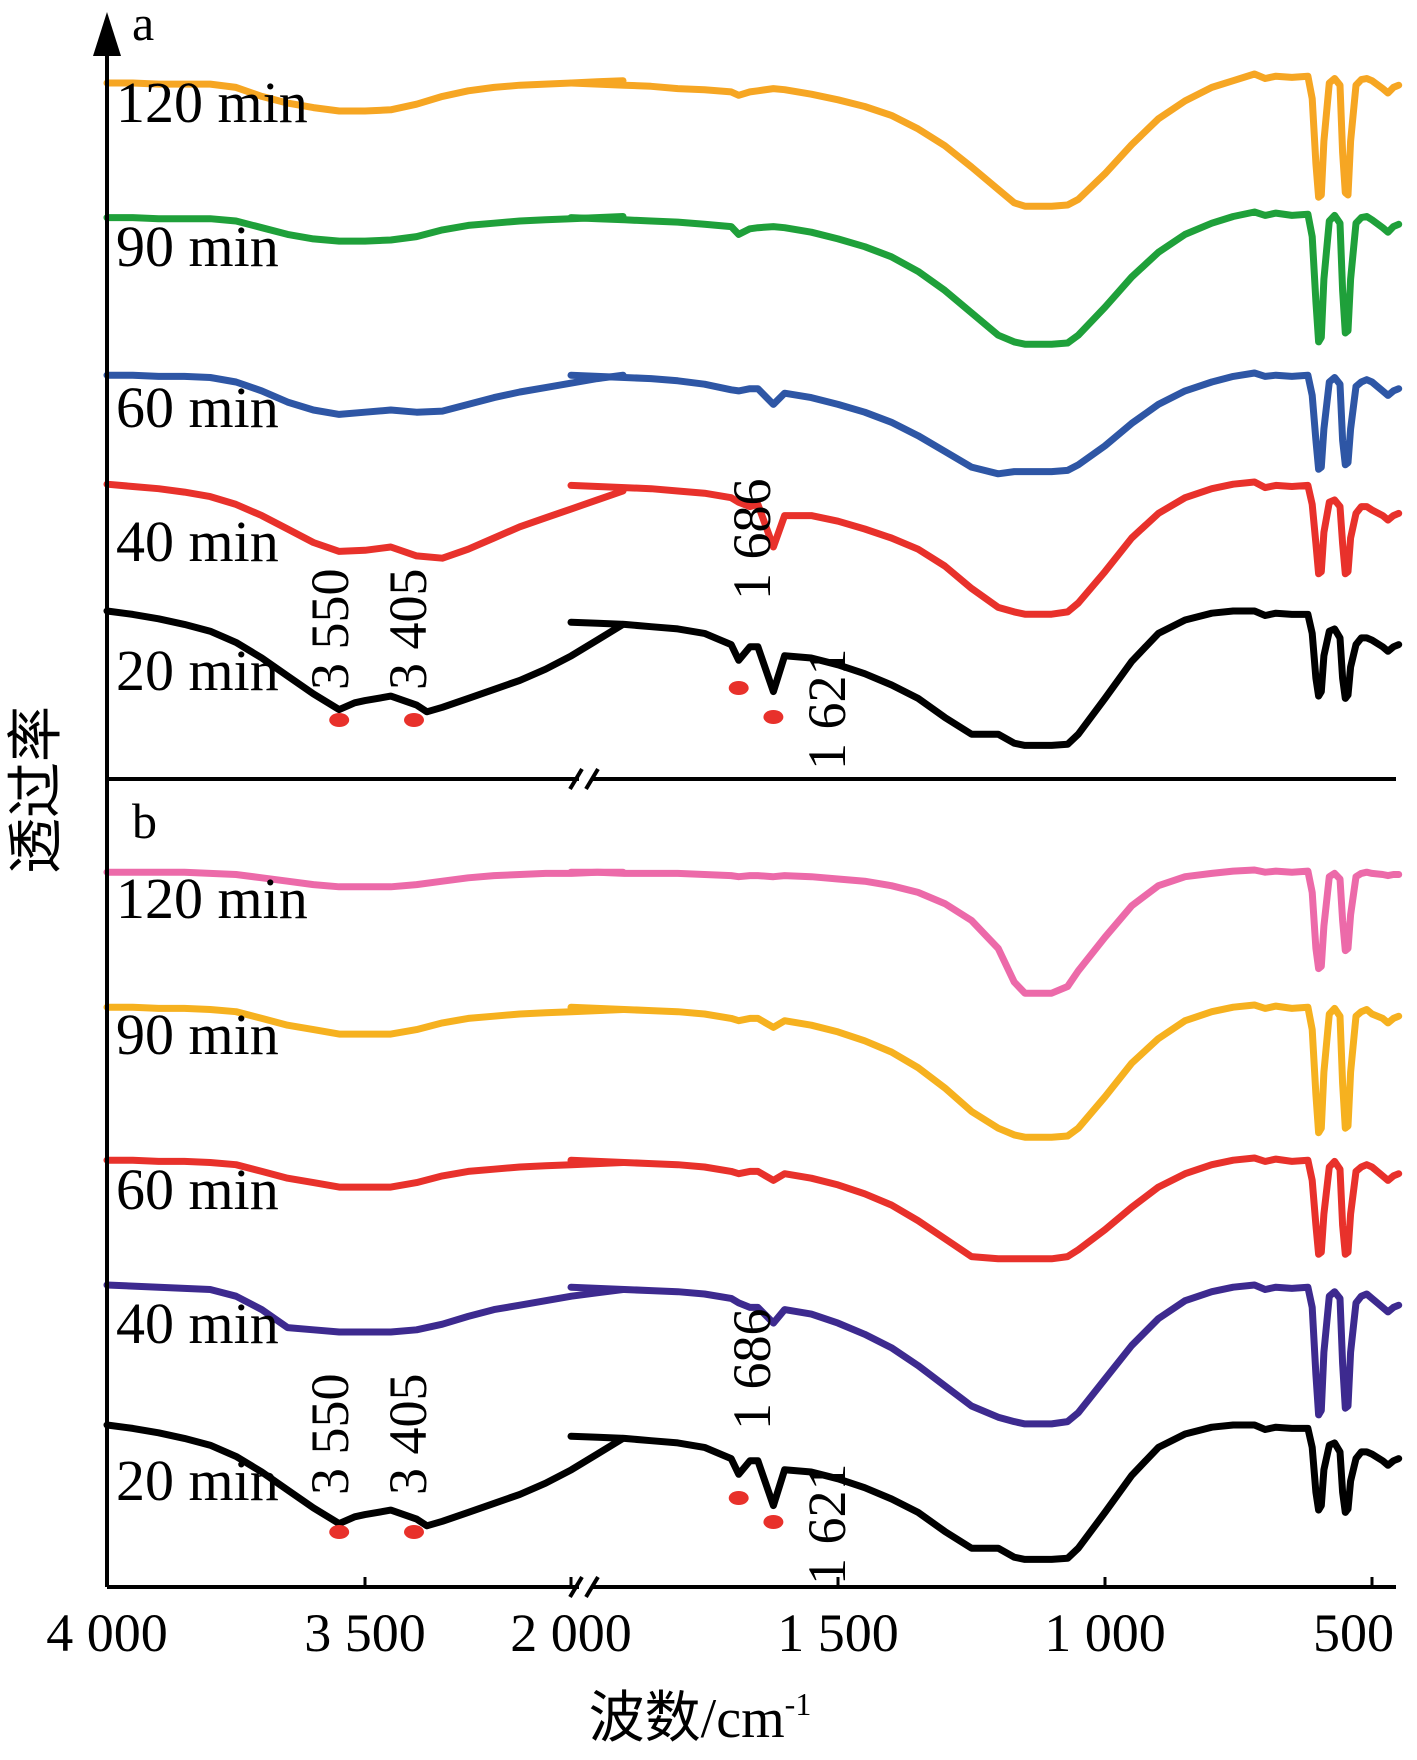 The height and width of the screenshot is (1760, 1417). Describe the element at coordinates (985, 678) in the screenshot. I see `trace-a-20-min-seg2` at that location.